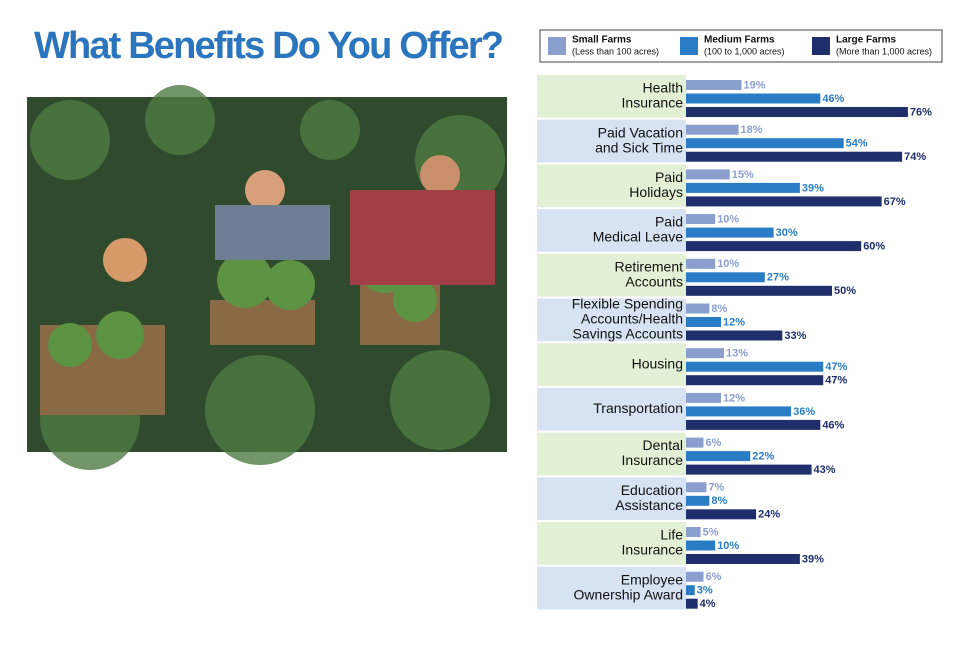 The width and height of the screenshot is (960, 645). What do you see at coordinates (921, 112) in the screenshot?
I see `value-label: 76%` at bounding box center [921, 112].